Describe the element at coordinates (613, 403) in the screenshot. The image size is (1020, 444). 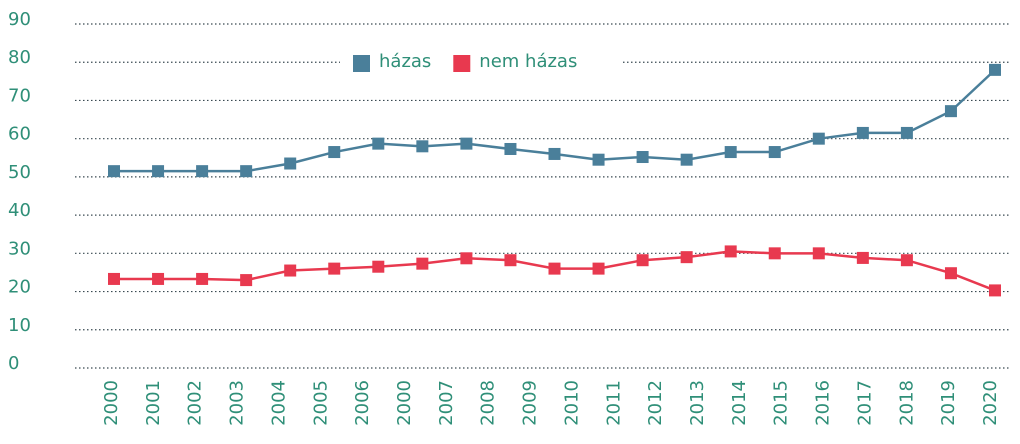
I see `x-tick-label: 2011` at that location.